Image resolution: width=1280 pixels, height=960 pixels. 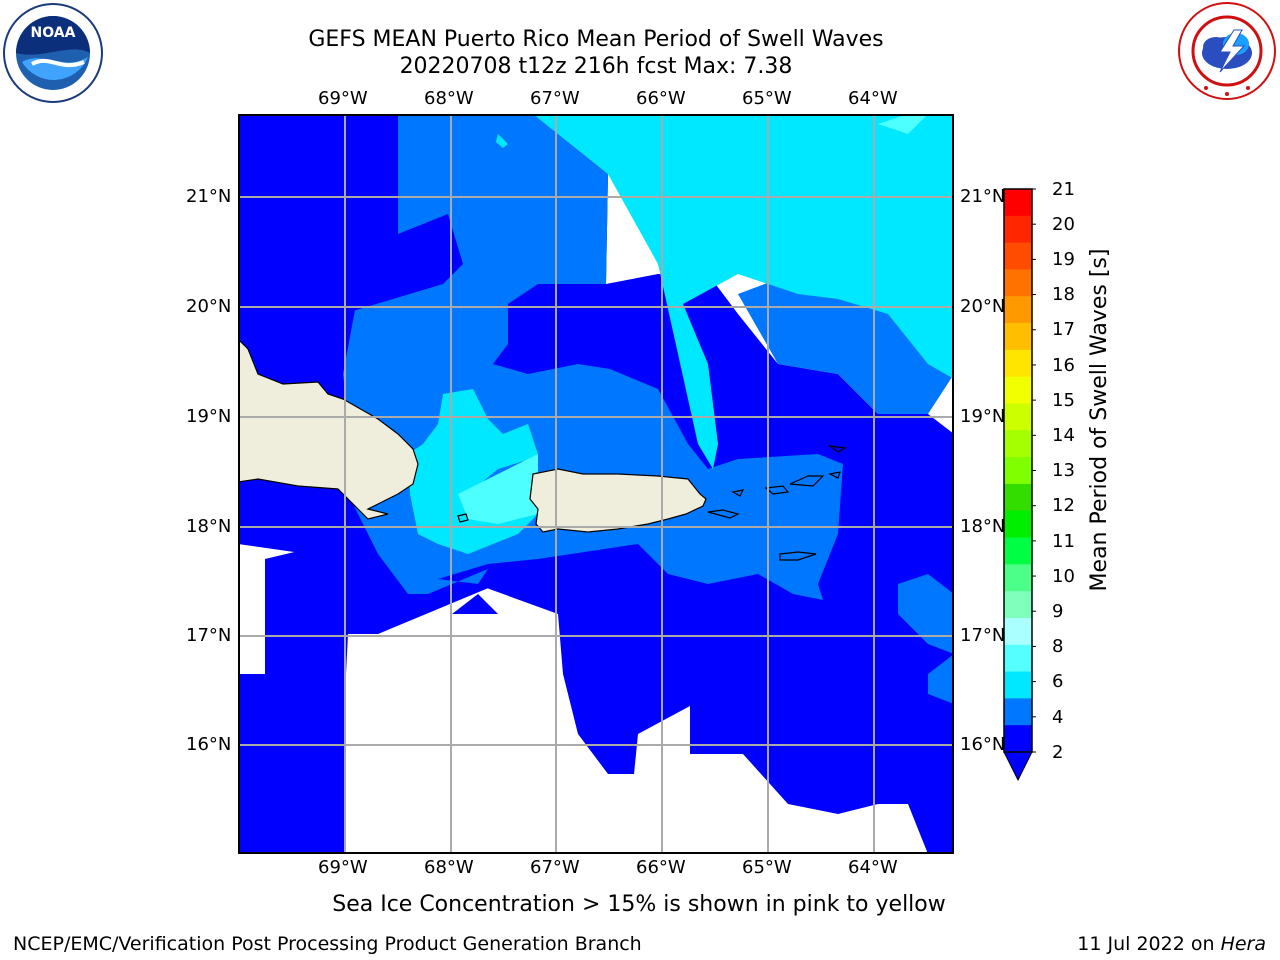 What do you see at coordinates (983, 416) in the screenshot?
I see `lat-right-19: 19°N` at bounding box center [983, 416].